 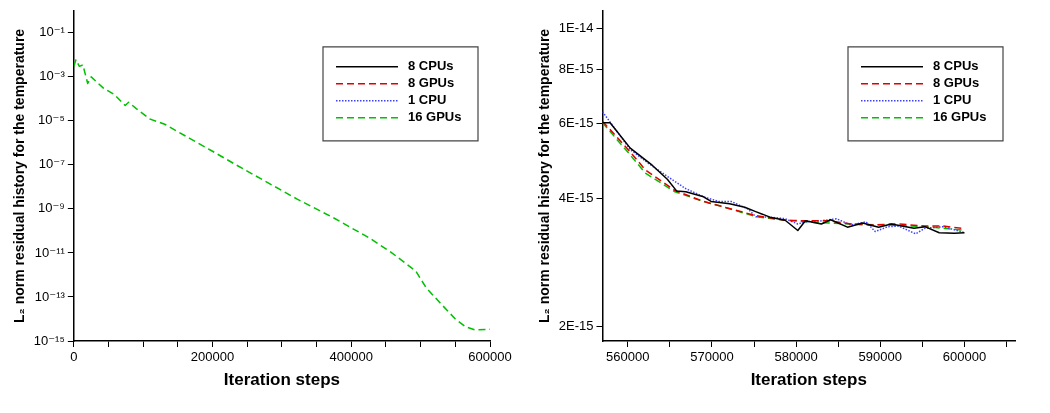 What do you see at coordinates (50, 252) in the screenshot?
I see `y-tick-label: 10⁻¹¹` at bounding box center [50, 252].